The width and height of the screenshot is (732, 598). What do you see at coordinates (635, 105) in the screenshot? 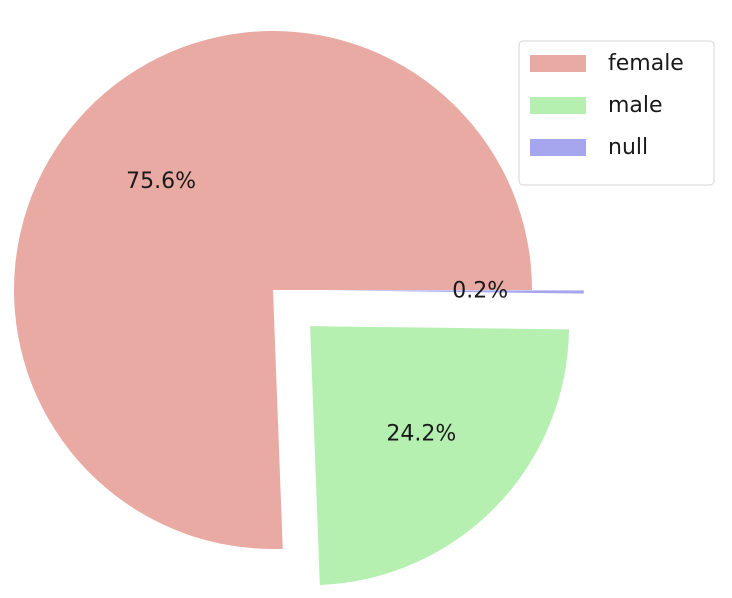
I see `legend-label: male` at bounding box center [635, 105].